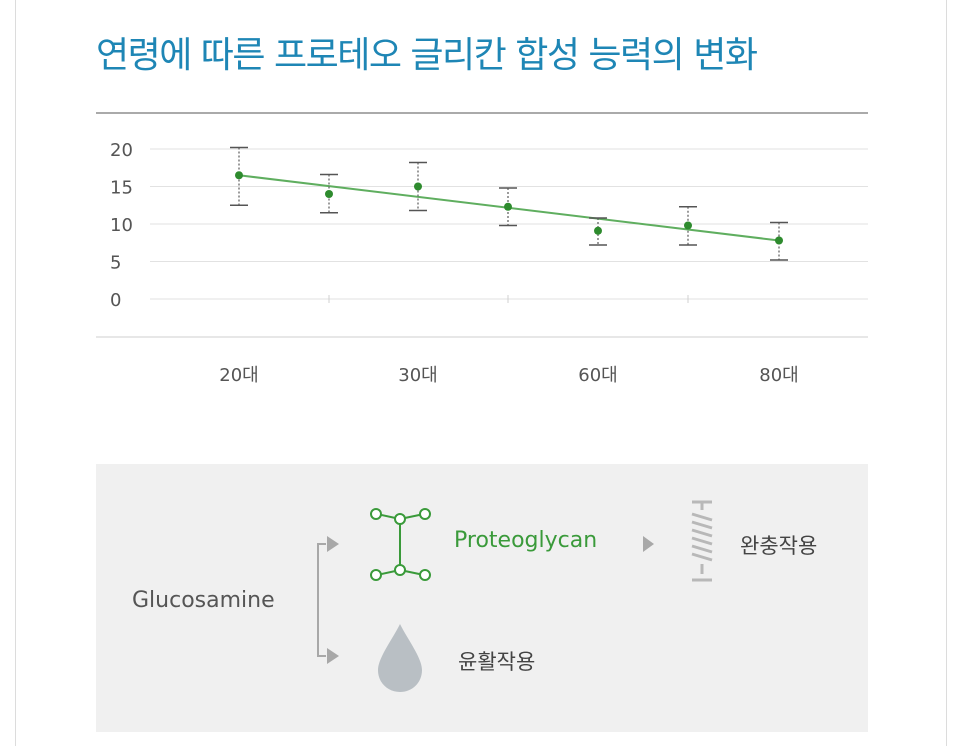 This screenshot has height=746, width=965. Describe the element at coordinates (946, 373) in the screenshot. I see `page-frame-right` at that location.